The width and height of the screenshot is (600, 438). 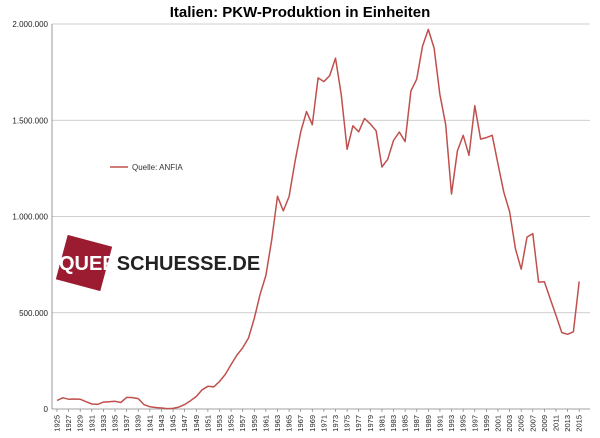 I want to click on x-tick-label: 1947, so click(x=184, y=423).